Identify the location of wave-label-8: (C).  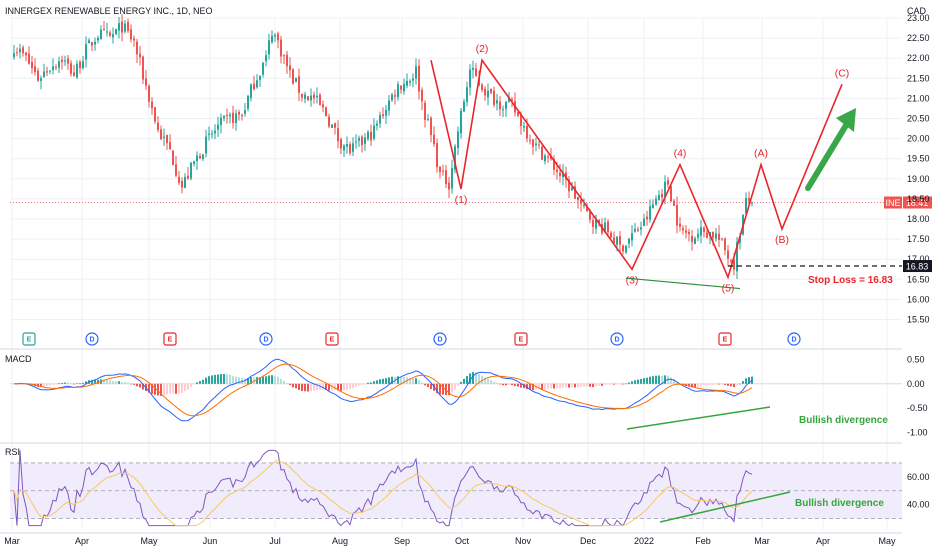
(842, 73).